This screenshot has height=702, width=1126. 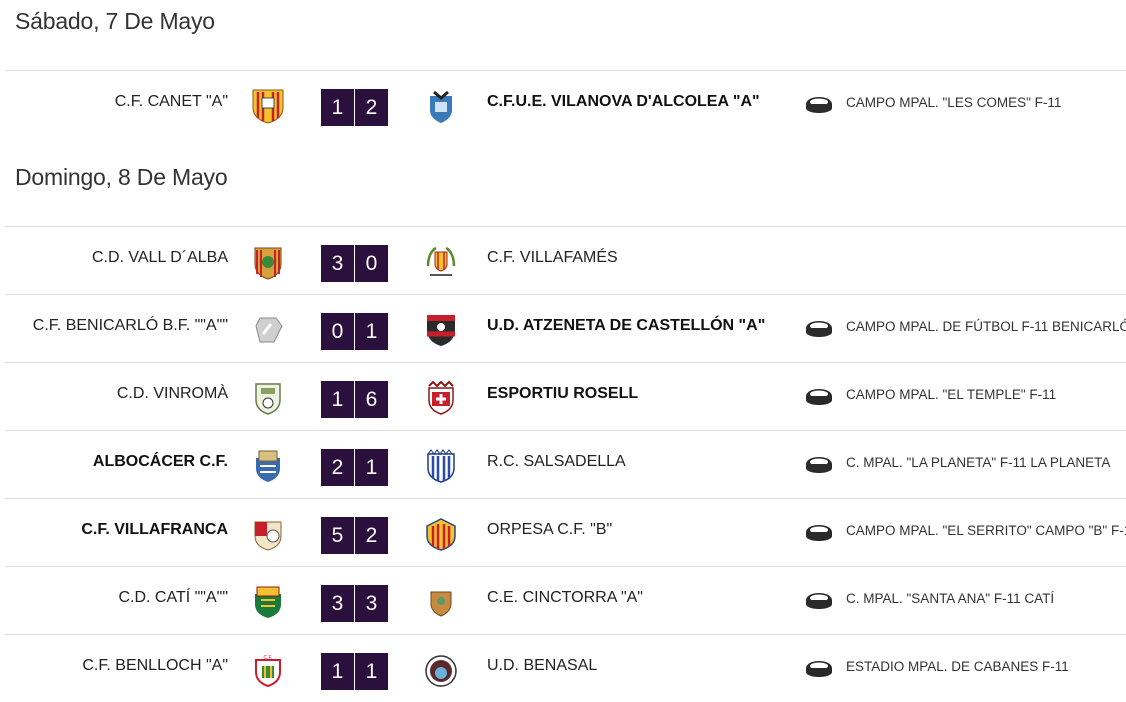 What do you see at coordinates (441, 262) in the screenshot?
I see `villafames-crest` at bounding box center [441, 262].